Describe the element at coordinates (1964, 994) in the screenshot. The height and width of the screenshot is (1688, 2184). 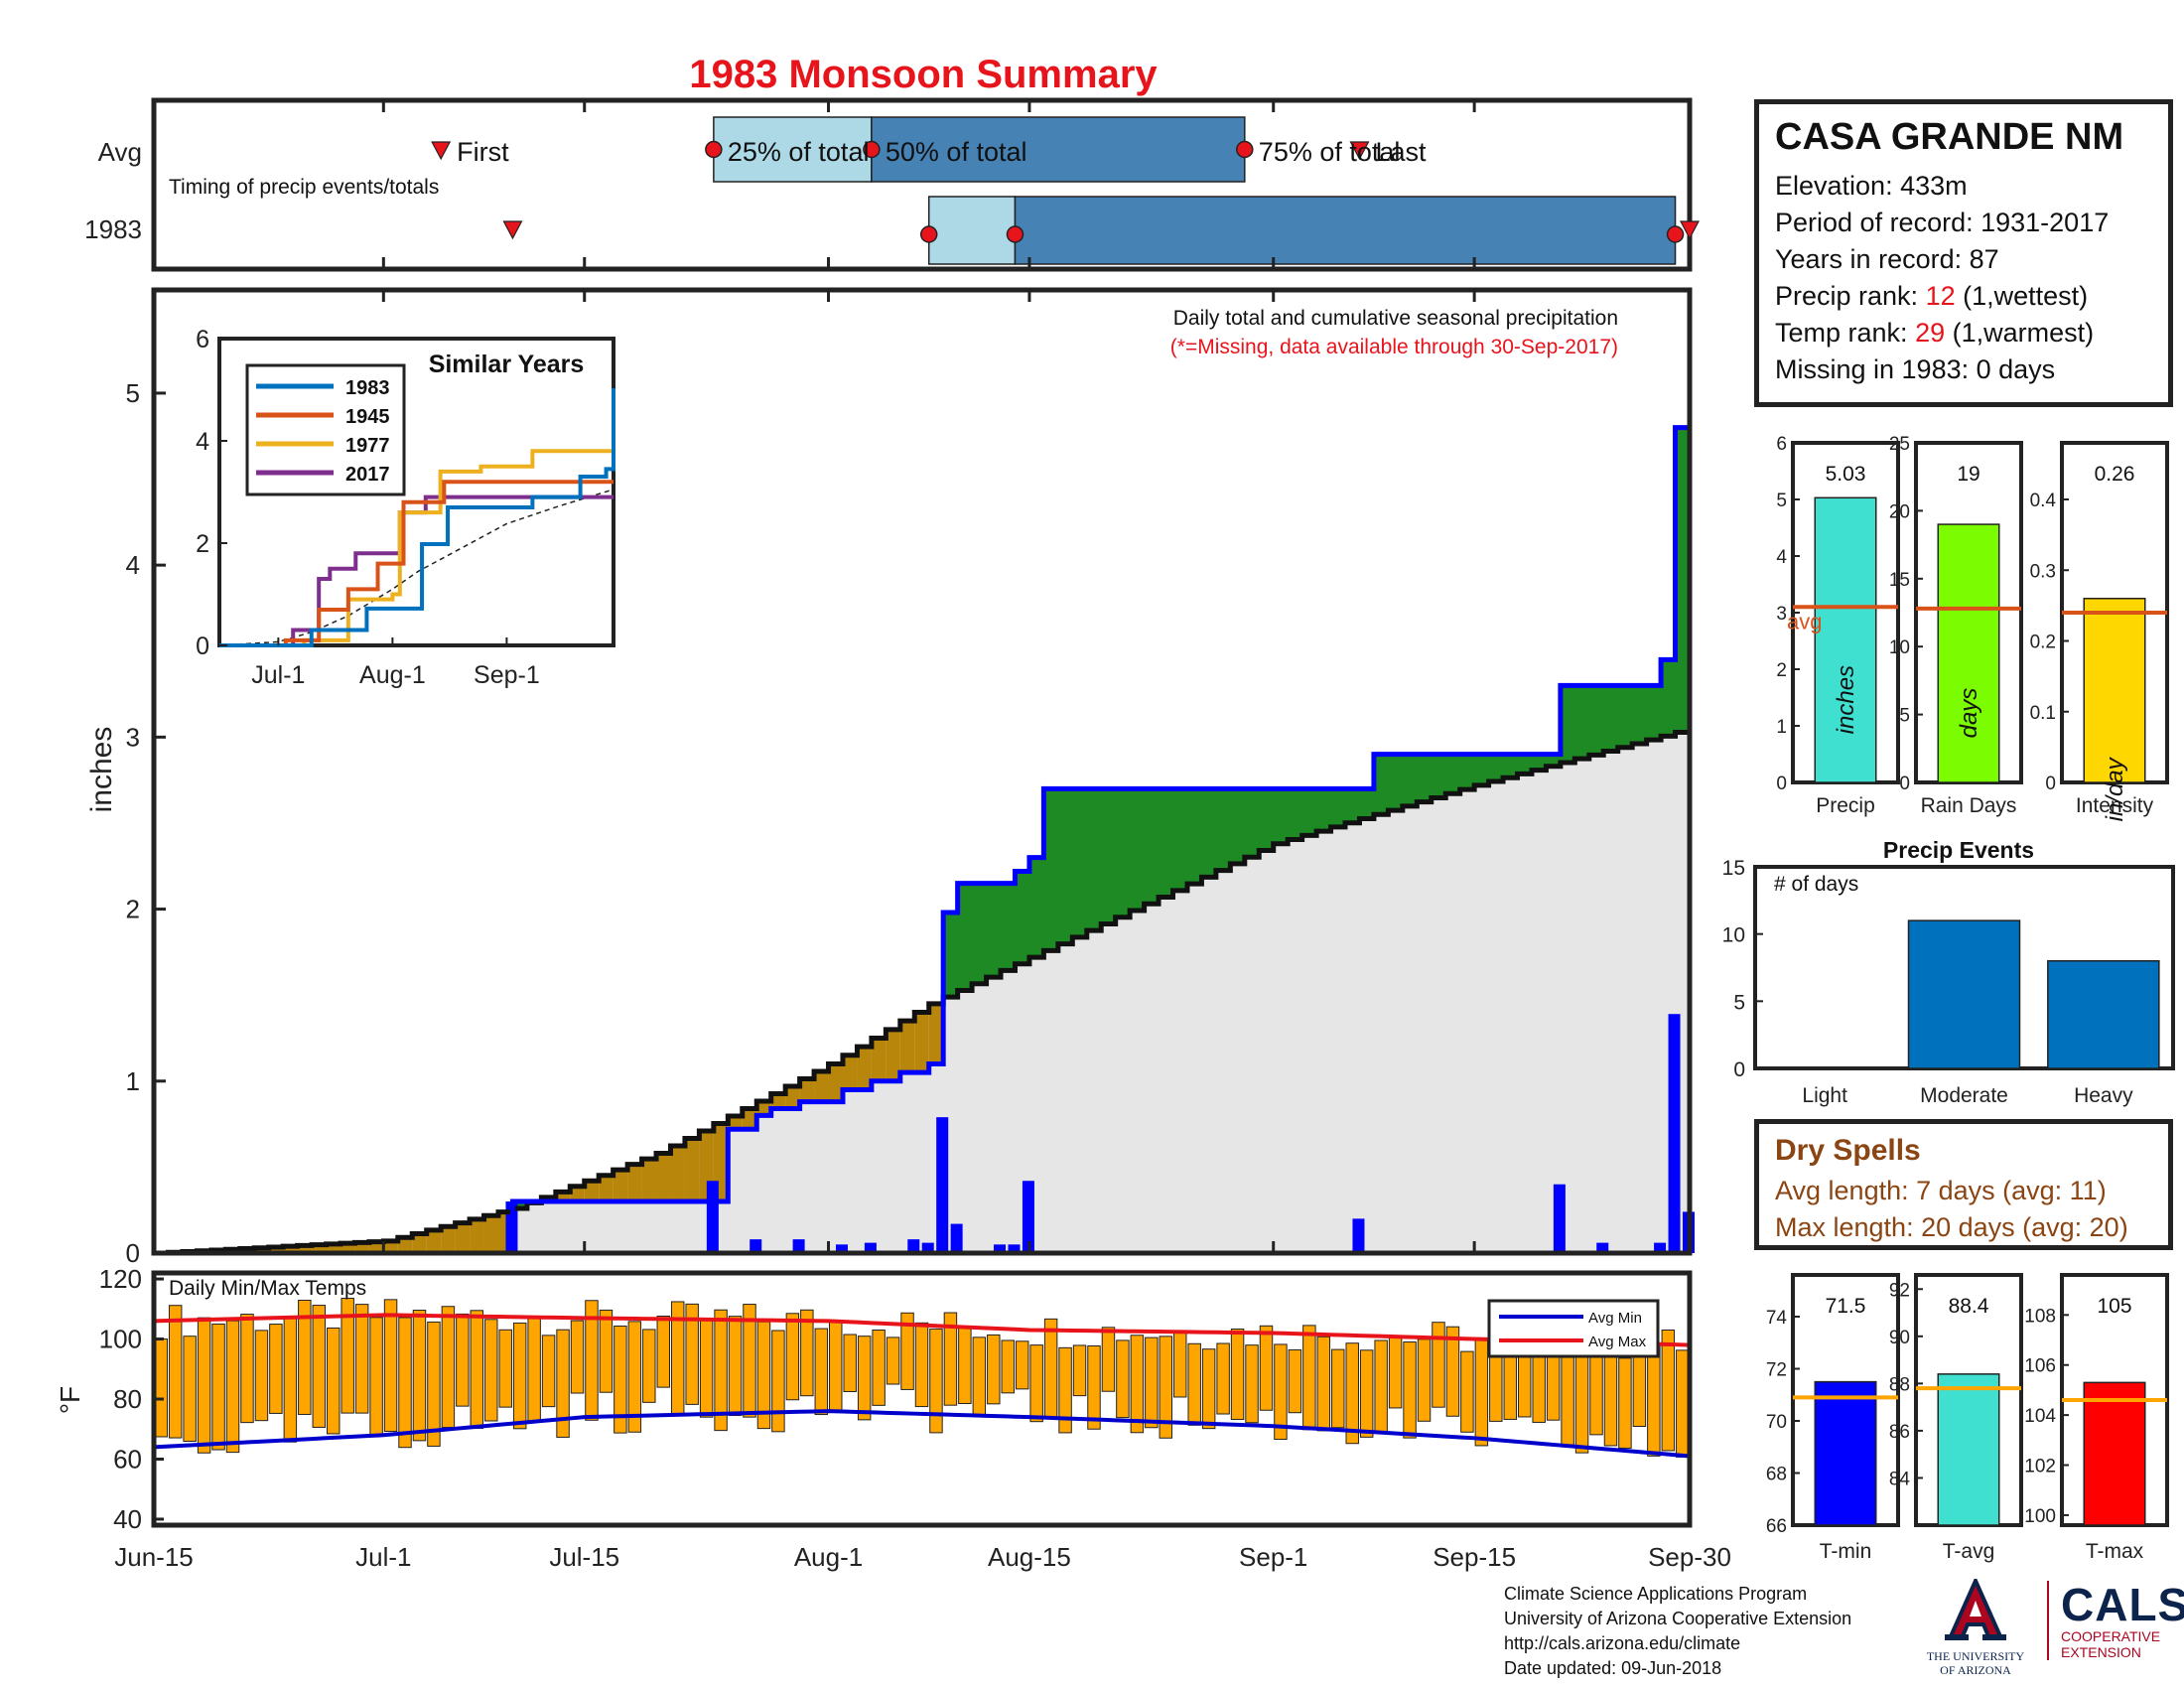
I see `precip-event-bar` at that location.